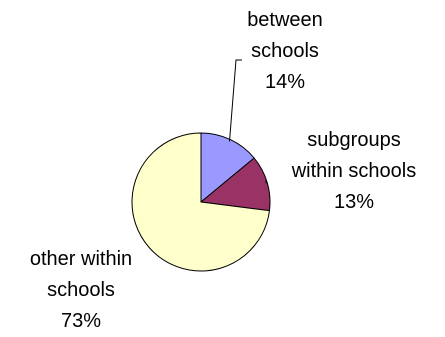 The height and width of the screenshot is (337, 445). What do you see at coordinates (227, 168) in the screenshot?
I see `pie-slice-between-schools` at bounding box center [227, 168].